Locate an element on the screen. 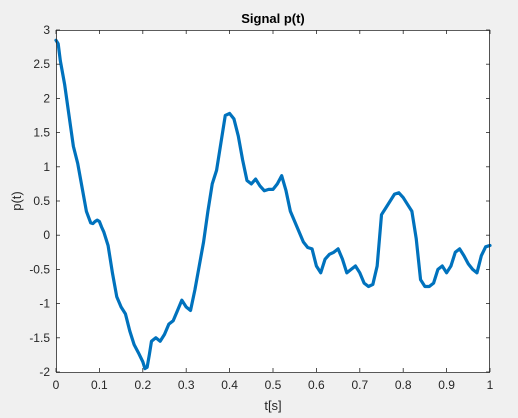 The height and width of the screenshot is (418, 518). y-tick-label: -1.5 is located at coordinates (39, 338).